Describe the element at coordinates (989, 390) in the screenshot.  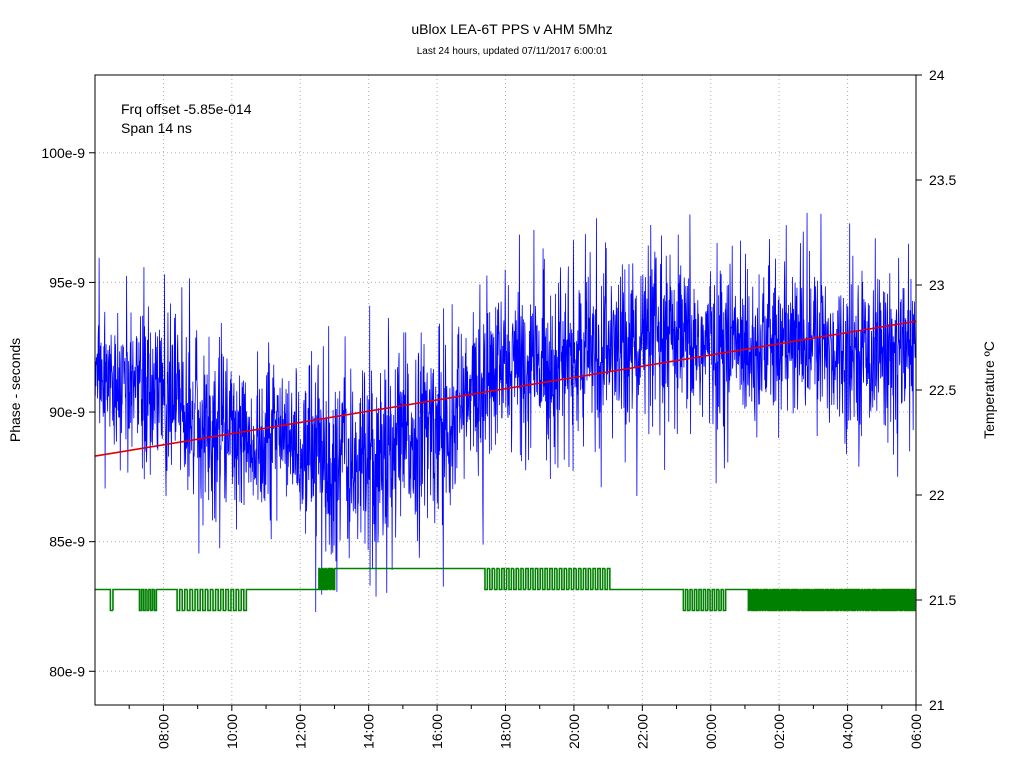
I see `y2-axis-label: Temperature ºC` at that location.